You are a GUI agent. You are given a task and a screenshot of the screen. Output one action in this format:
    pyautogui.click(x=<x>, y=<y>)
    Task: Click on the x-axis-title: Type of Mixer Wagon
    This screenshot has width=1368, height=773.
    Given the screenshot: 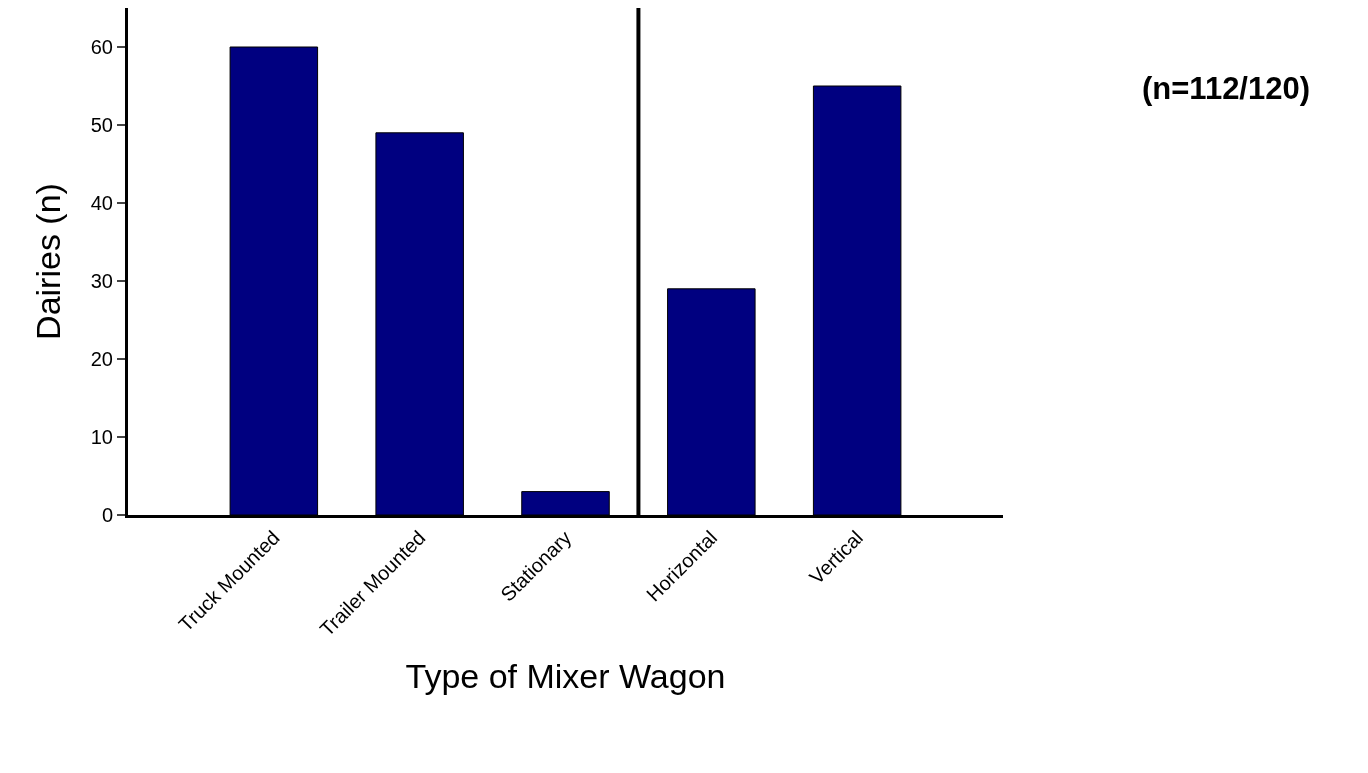 What is the action you would take?
    pyautogui.click(x=565, y=675)
    